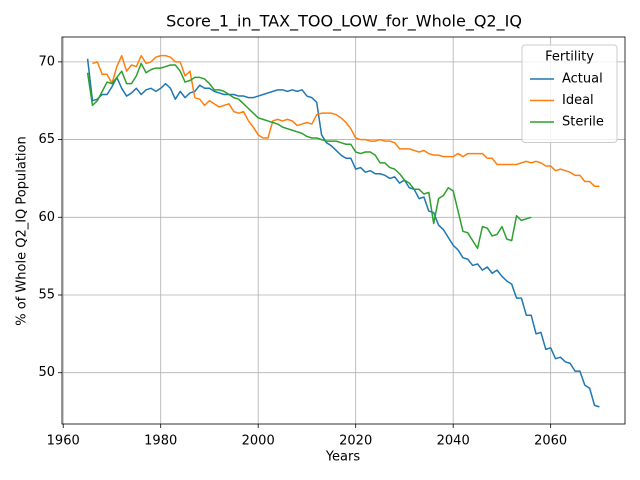 The height and width of the screenshot is (480, 640). Describe the element at coordinates (46, 295) in the screenshot. I see `y-tick-label: 55` at that location.